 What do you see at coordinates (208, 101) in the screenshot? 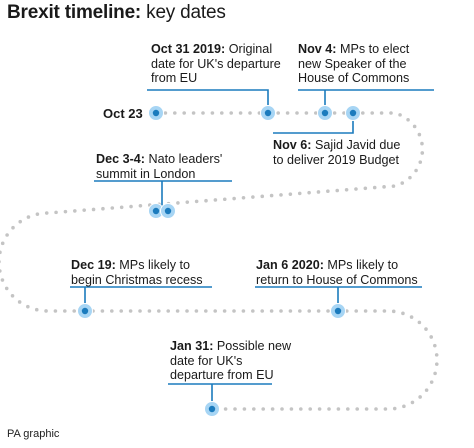
I see `leader-line-oct31` at bounding box center [208, 101].